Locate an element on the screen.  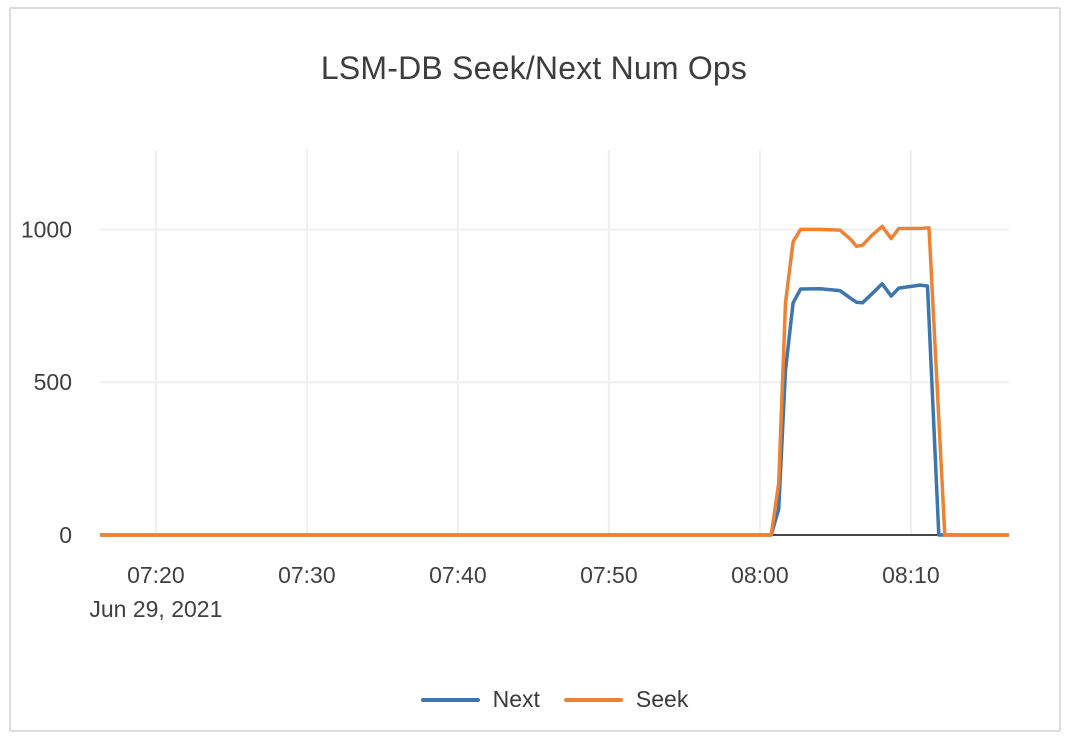
x-tick-label: 07:20 is located at coordinates (156, 575).